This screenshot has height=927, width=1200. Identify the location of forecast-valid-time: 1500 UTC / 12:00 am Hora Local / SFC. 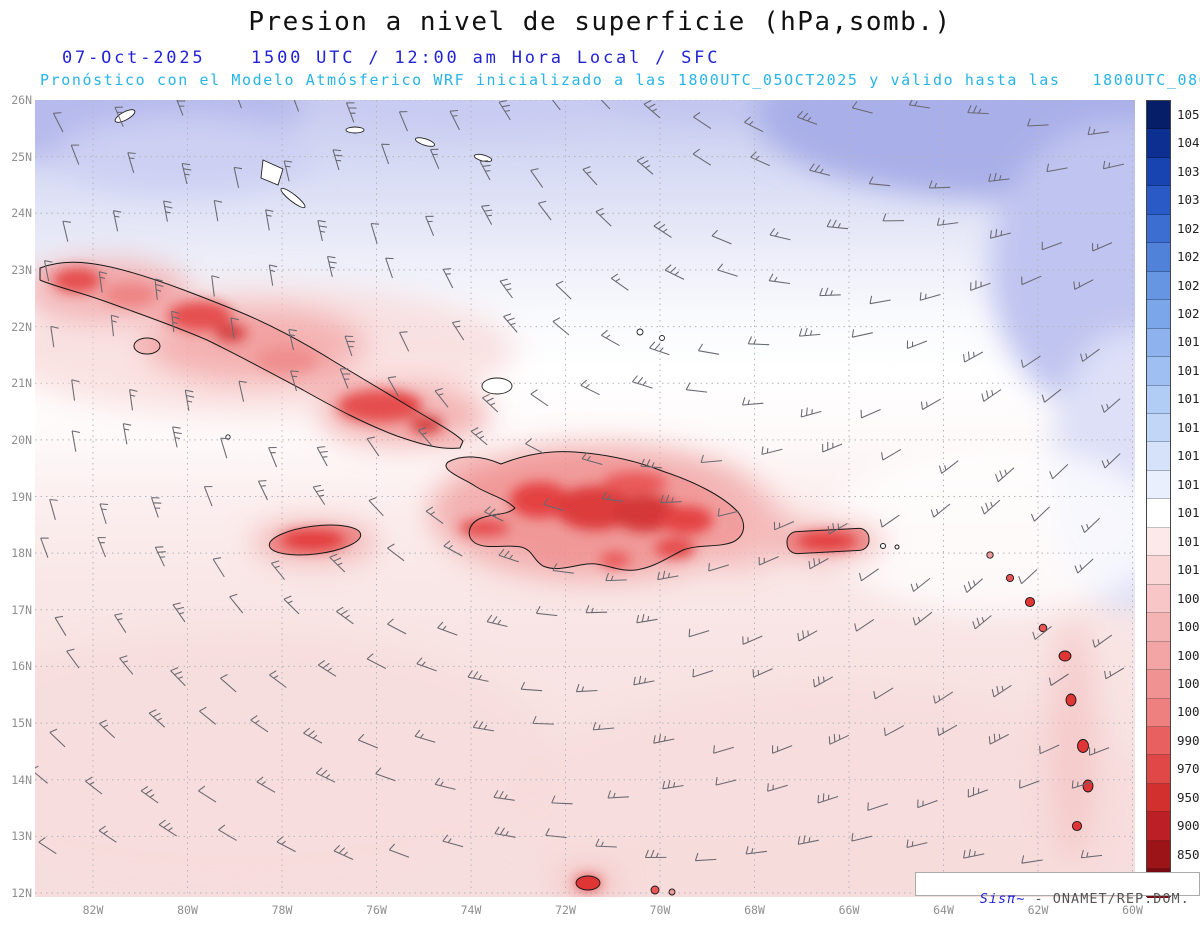
(486, 58).